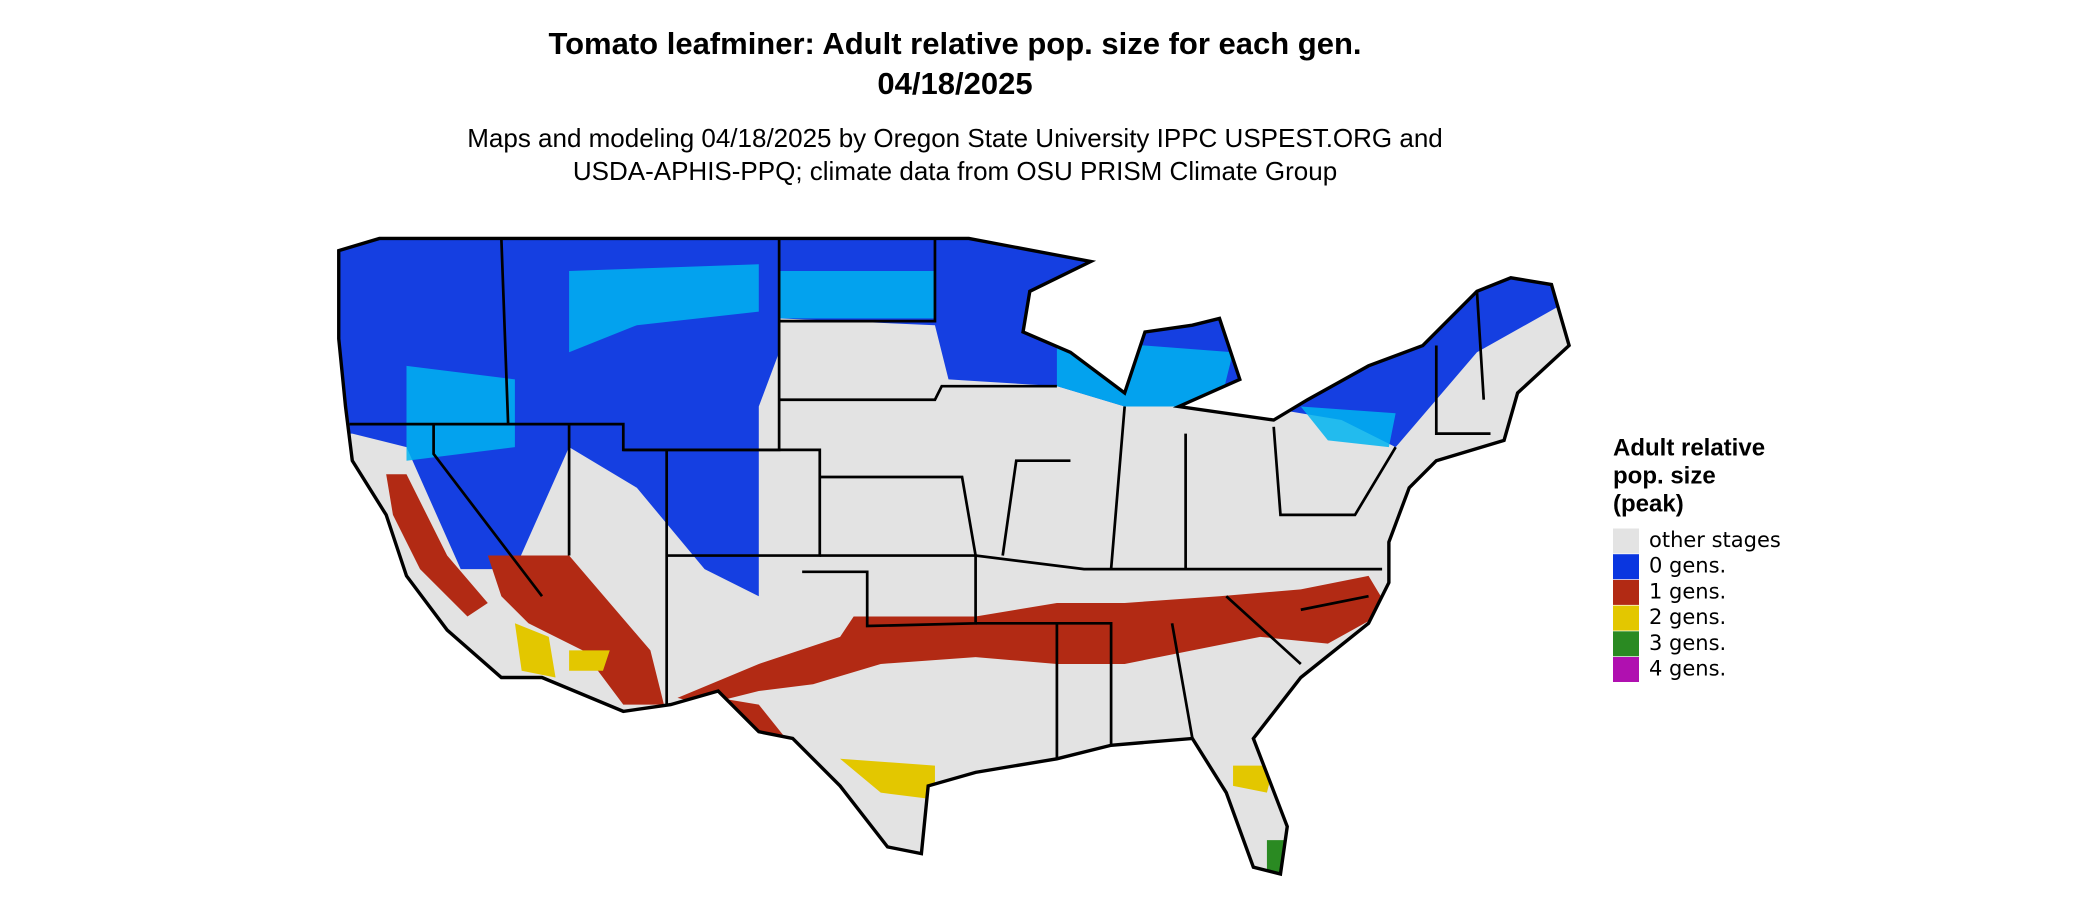 The image size is (2100, 897). Describe the element at coordinates (901, 362) in the screenshot. I see `zero-gen-light` at that location.